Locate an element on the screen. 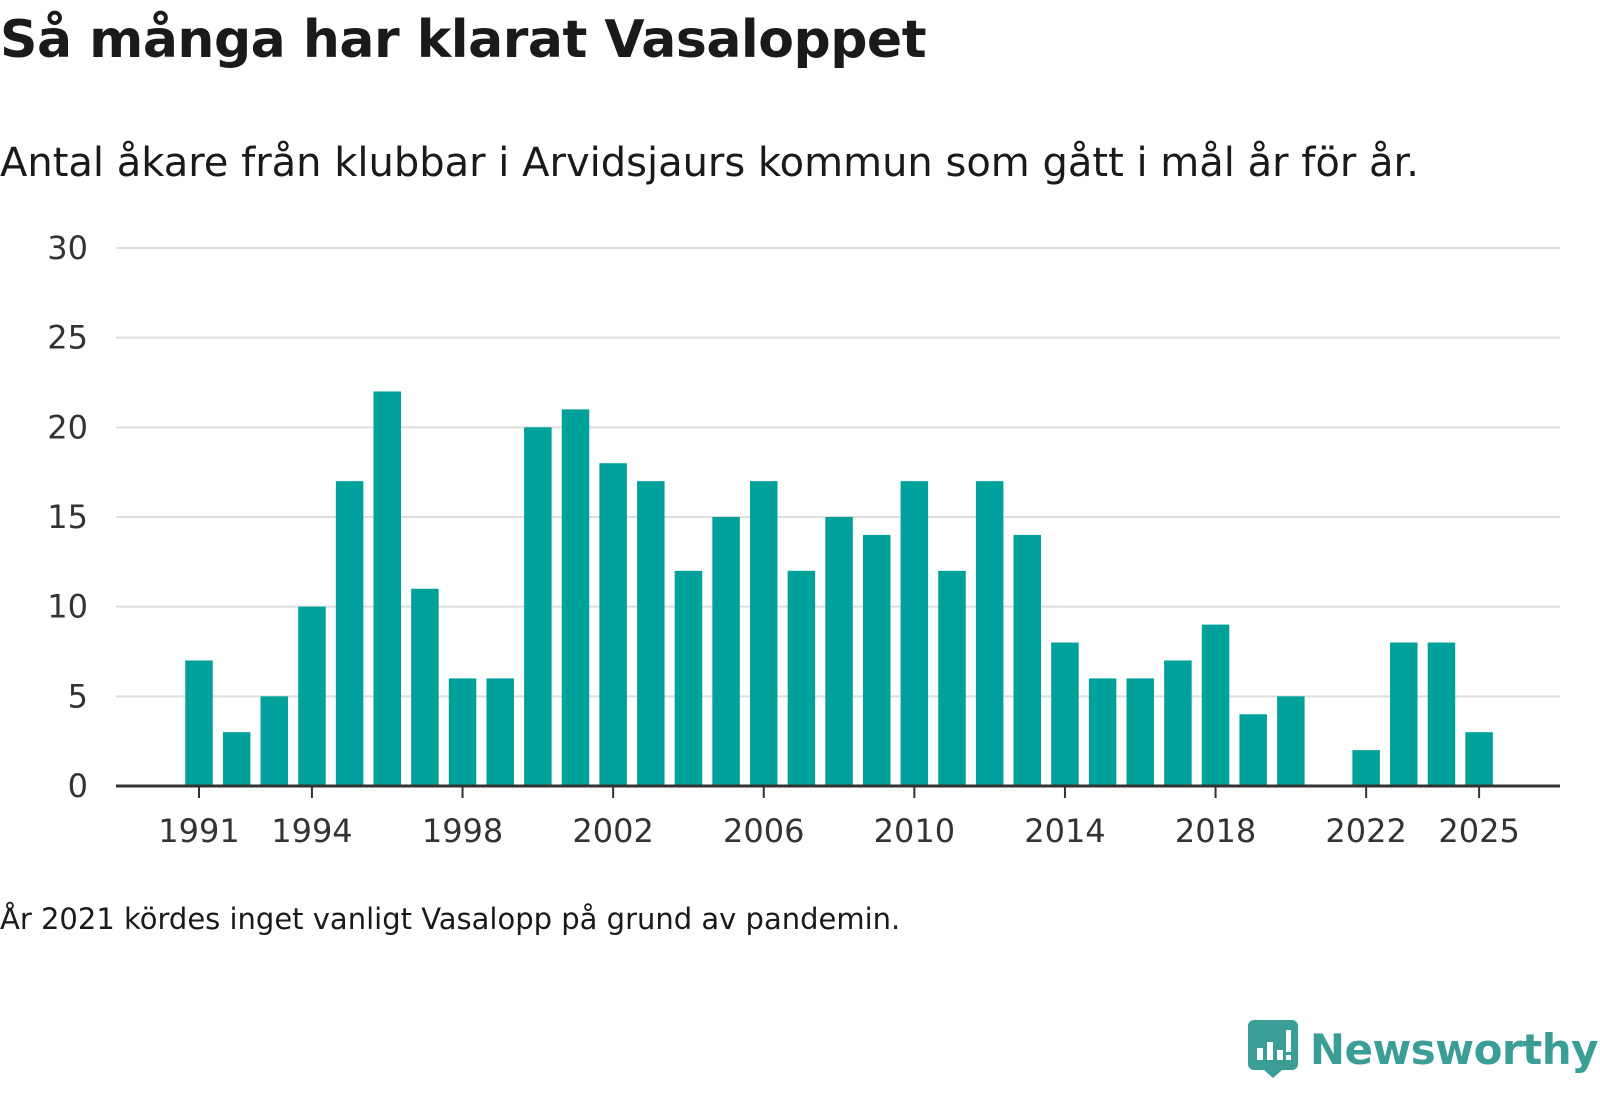  brand-logo: Newsworthy is located at coordinates (1423, 1049).